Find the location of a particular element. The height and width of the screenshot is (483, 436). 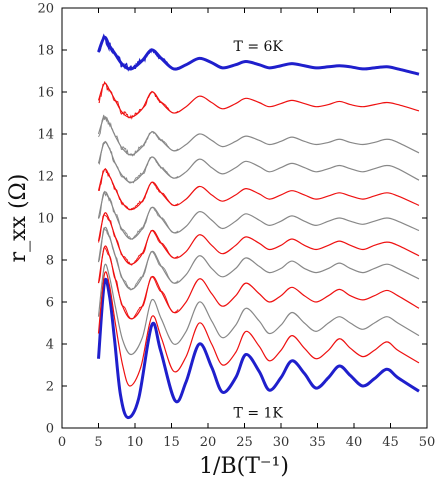

annotation-t-6k: T = 6K is located at coordinates (259, 47).